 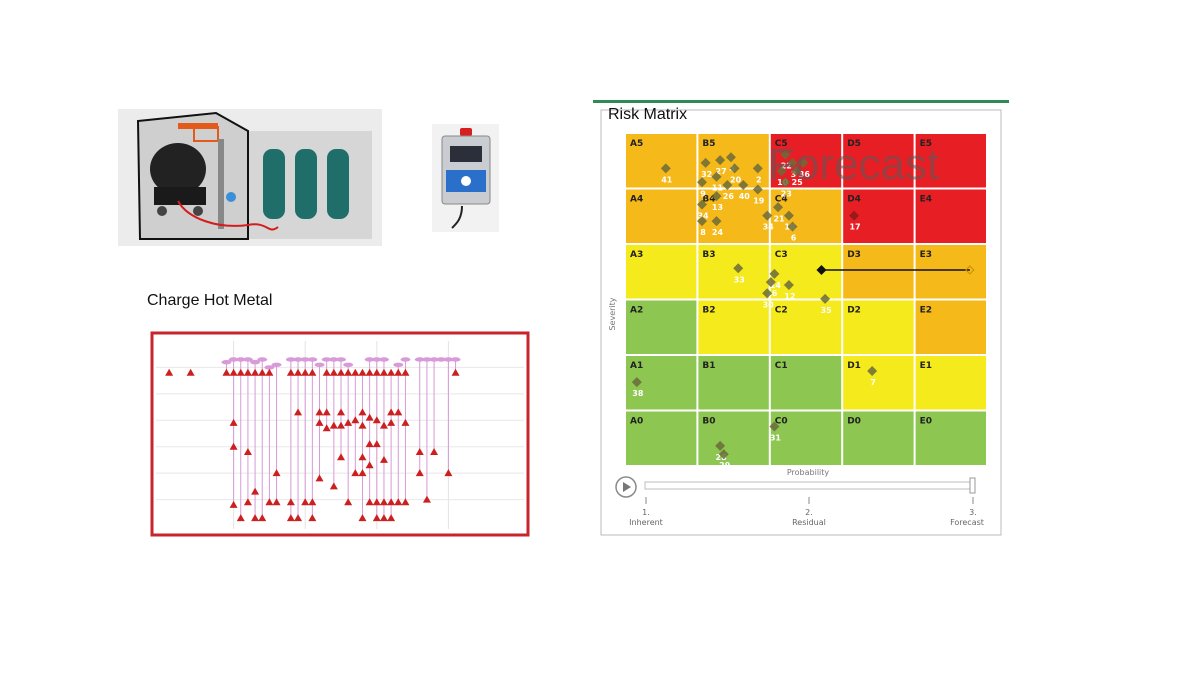 What do you see at coordinates (950, 438) in the screenshot?
I see `matrix-cell-E0` at bounding box center [950, 438].